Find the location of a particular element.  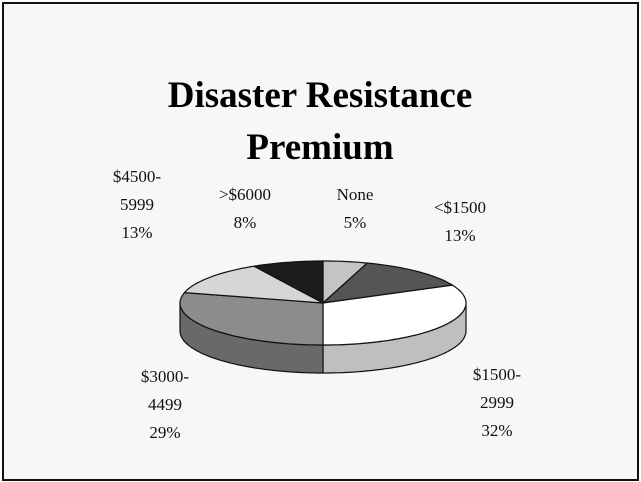

slice-label: >$6000 is located at coordinates (245, 194).